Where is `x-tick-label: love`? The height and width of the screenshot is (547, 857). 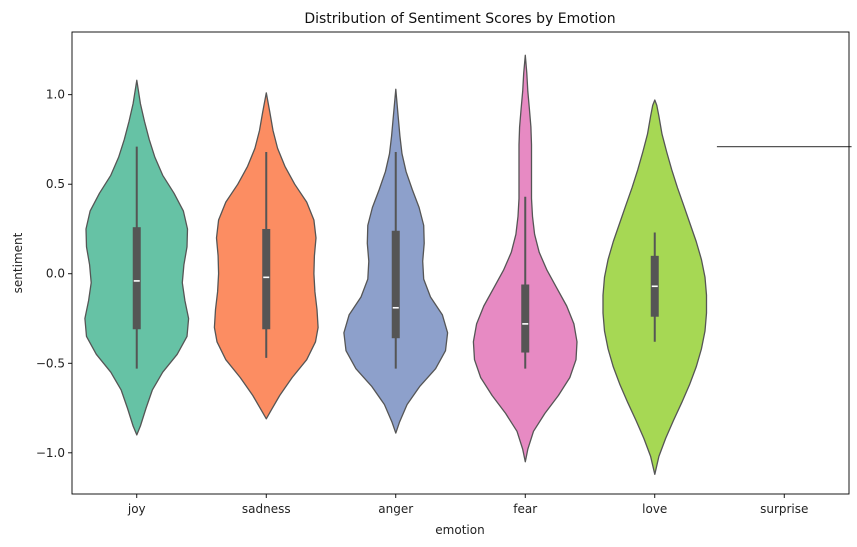
x-tick-label: love is located at coordinates (654, 509).